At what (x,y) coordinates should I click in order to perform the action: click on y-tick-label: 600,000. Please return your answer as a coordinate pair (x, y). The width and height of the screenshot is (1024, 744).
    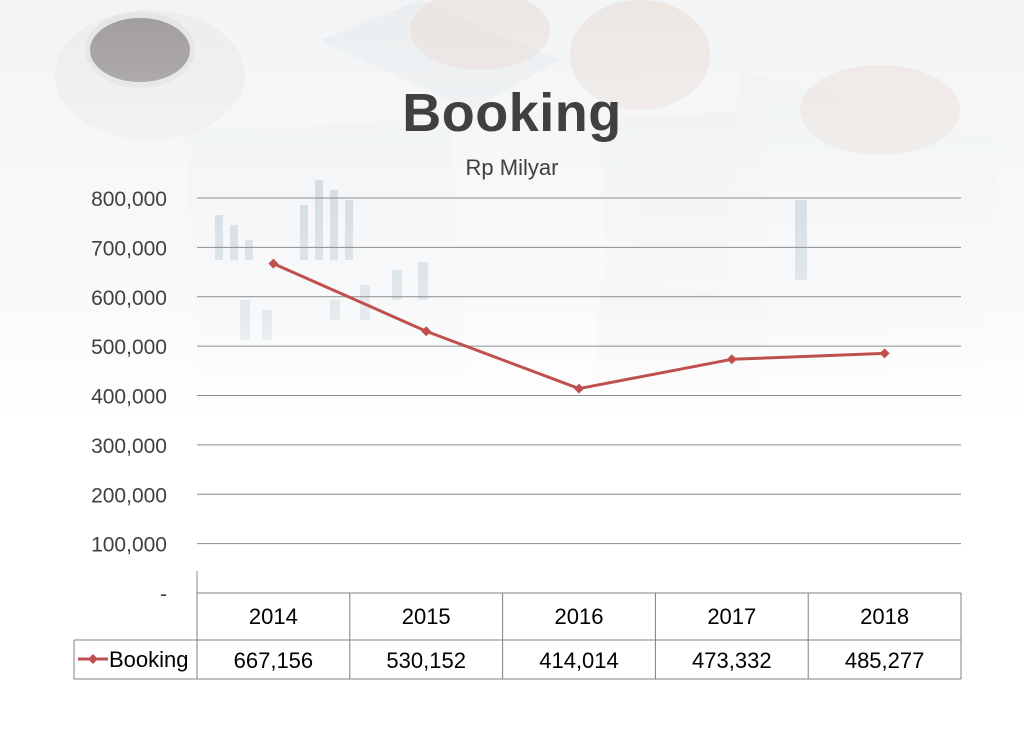
    Looking at the image, I should click on (129, 298).